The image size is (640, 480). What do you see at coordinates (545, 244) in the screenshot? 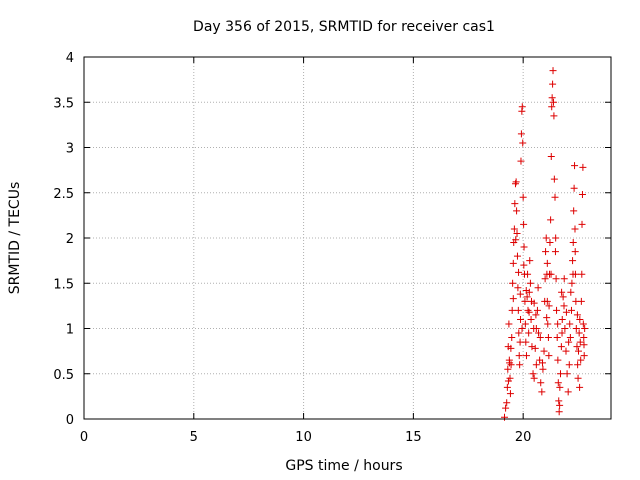
I see `points-layer` at bounding box center [545, 244].